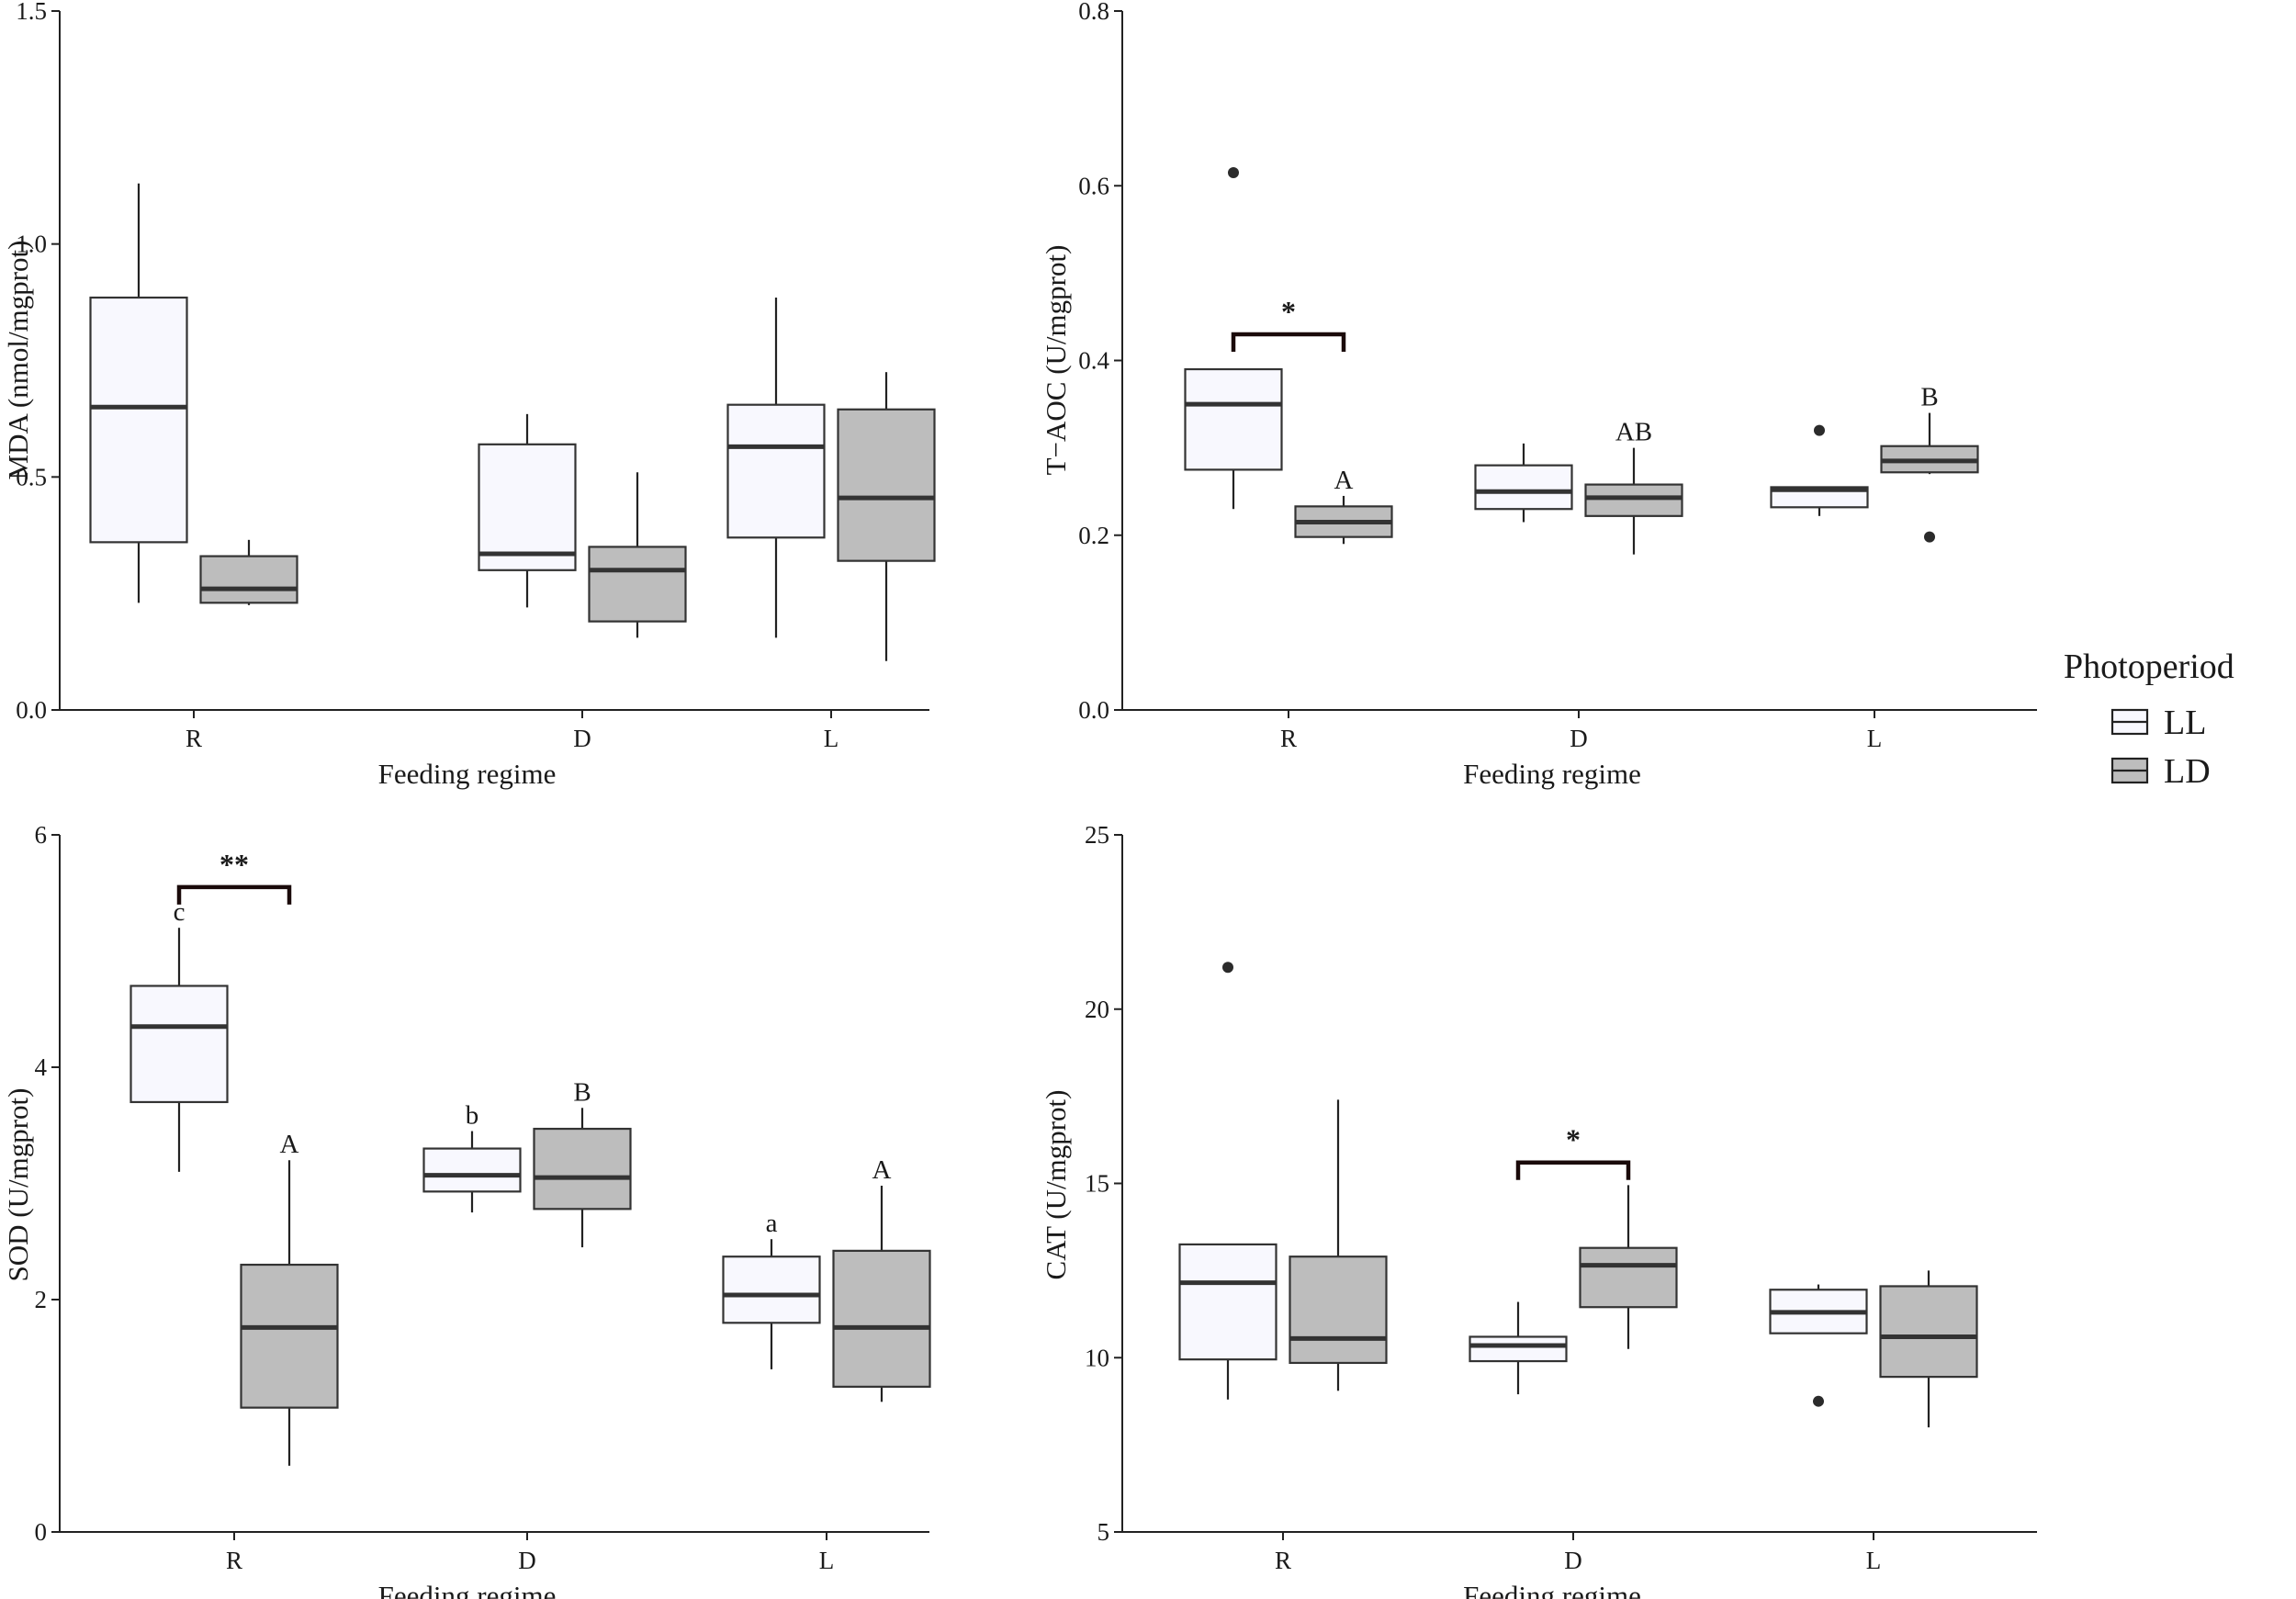 The width and height of the screenshot is (2296, 1599). What do you see at coordinates (1097, 1009) in the screenshot?
I see `y-tick-label: 20` at bounding box center [1097, 1009].